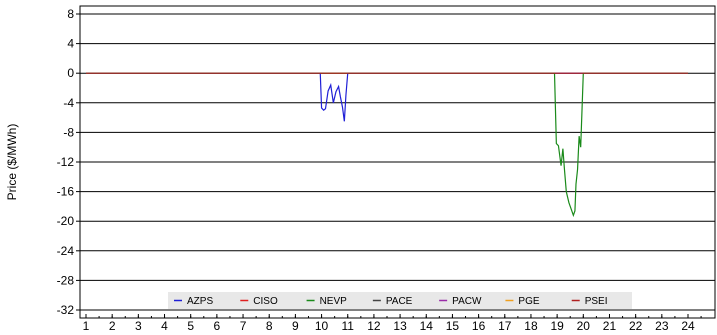 The width and height of the screenshot is (717, 335). I want to click on legend: AZPS CISO NEVP PACE PACW PGE PSEI, so click(400, 300).